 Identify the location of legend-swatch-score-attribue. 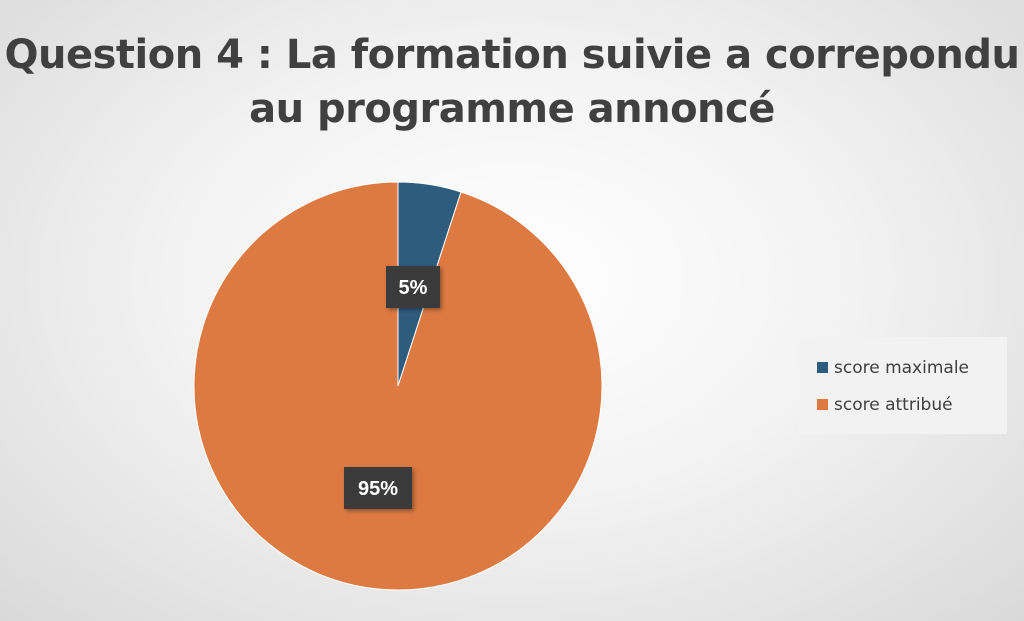
(822, 404).